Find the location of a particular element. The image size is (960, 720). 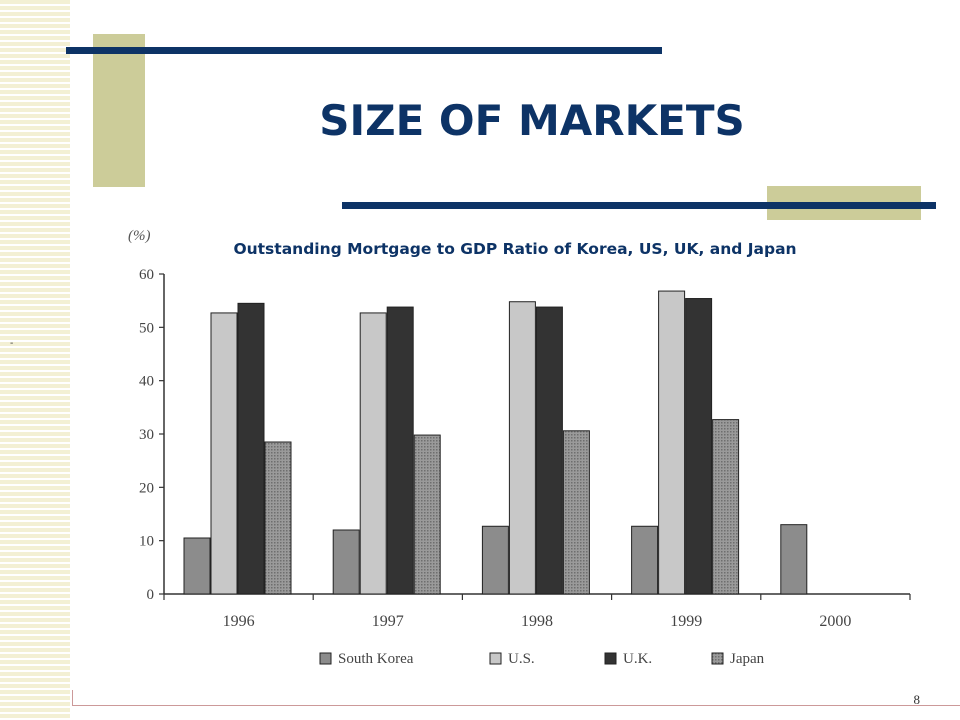

legend-label: Japan is located at coordinates (747, 659).